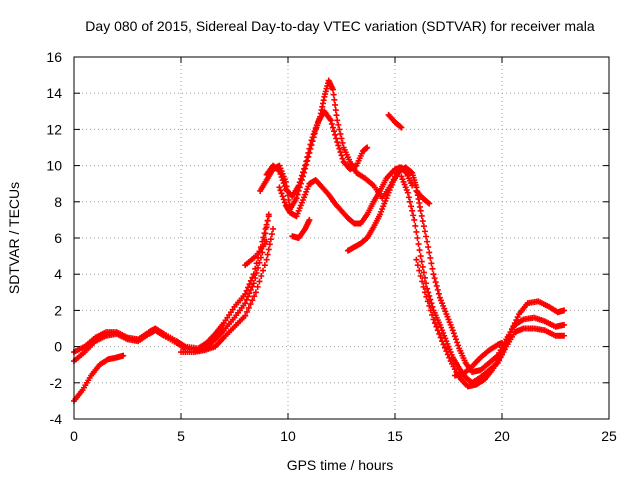  What do you see at coordinates (99, 378) in the screenshot?
I see `series-track-c` at bounding box center [99, 378].